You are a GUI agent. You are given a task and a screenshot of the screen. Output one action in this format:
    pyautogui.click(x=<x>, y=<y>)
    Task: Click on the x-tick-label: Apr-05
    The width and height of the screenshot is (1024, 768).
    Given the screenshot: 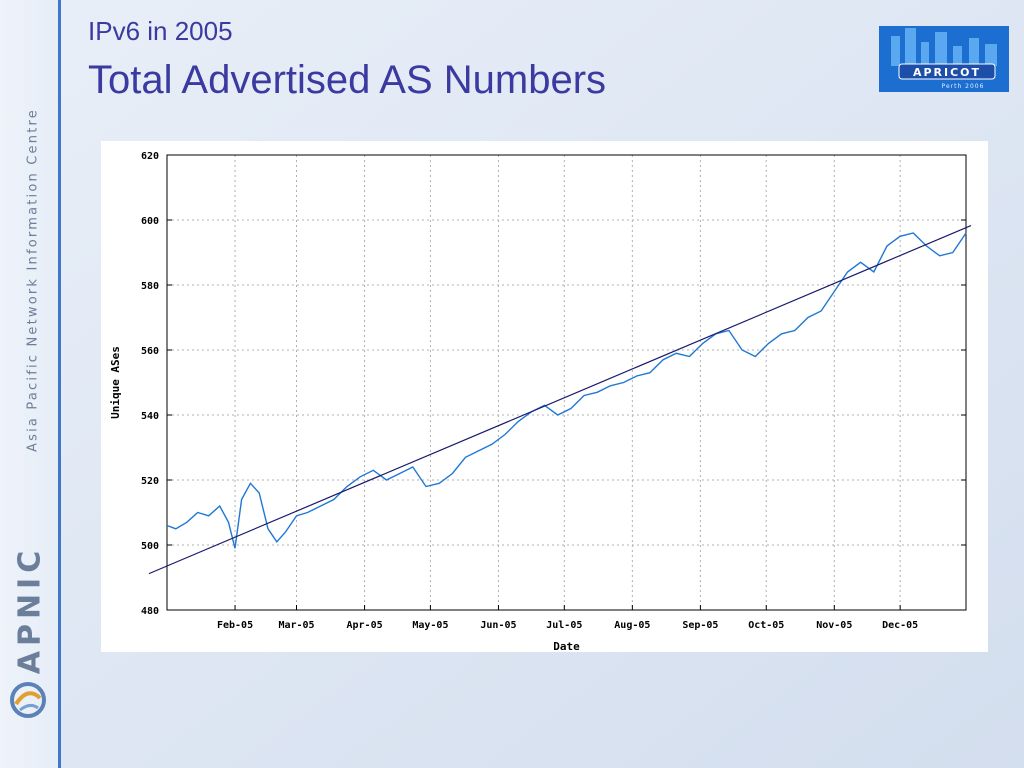 What is the action you would take?
    pyautogui.click(x=364, y=625)
    